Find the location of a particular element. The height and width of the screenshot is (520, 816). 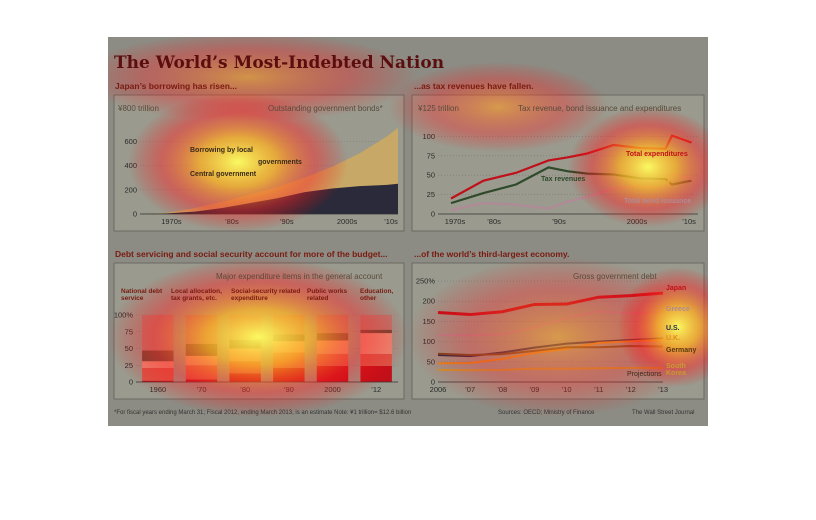

p1-x-tick: ’90s is located at coordinates (287, 221).